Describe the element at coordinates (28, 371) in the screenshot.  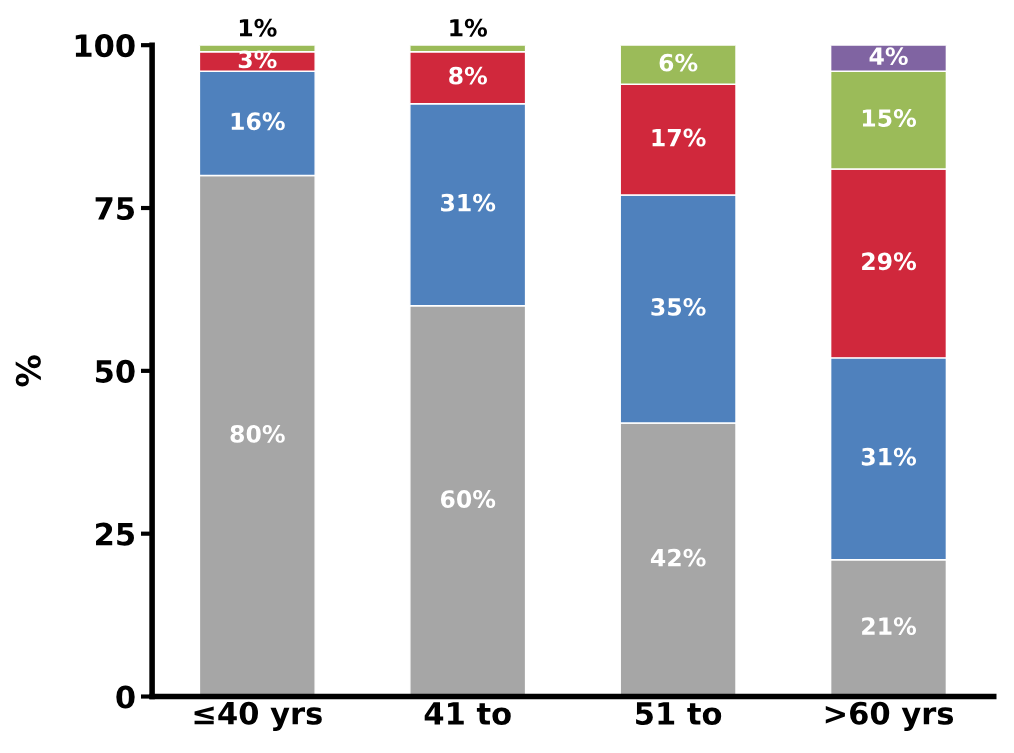
I see `y-axis-title: %` at that location.